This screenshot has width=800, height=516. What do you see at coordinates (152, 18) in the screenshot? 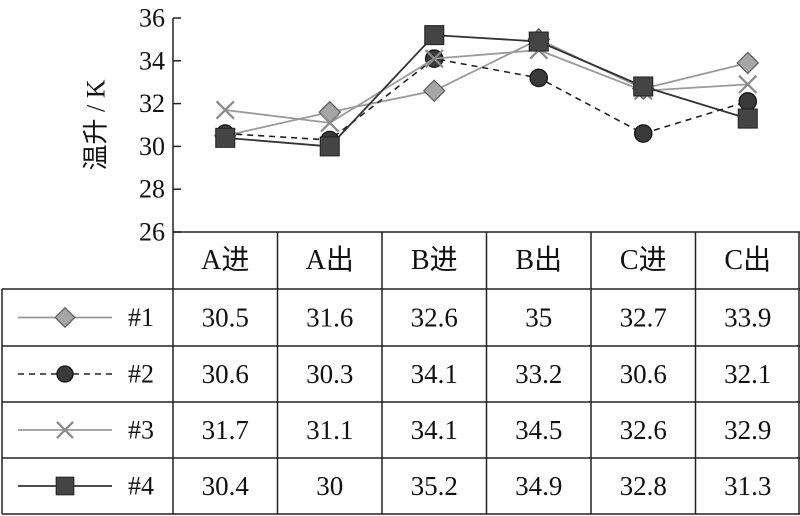
I see `y-tick-label-36: 36` at bounding box center [152, 18].